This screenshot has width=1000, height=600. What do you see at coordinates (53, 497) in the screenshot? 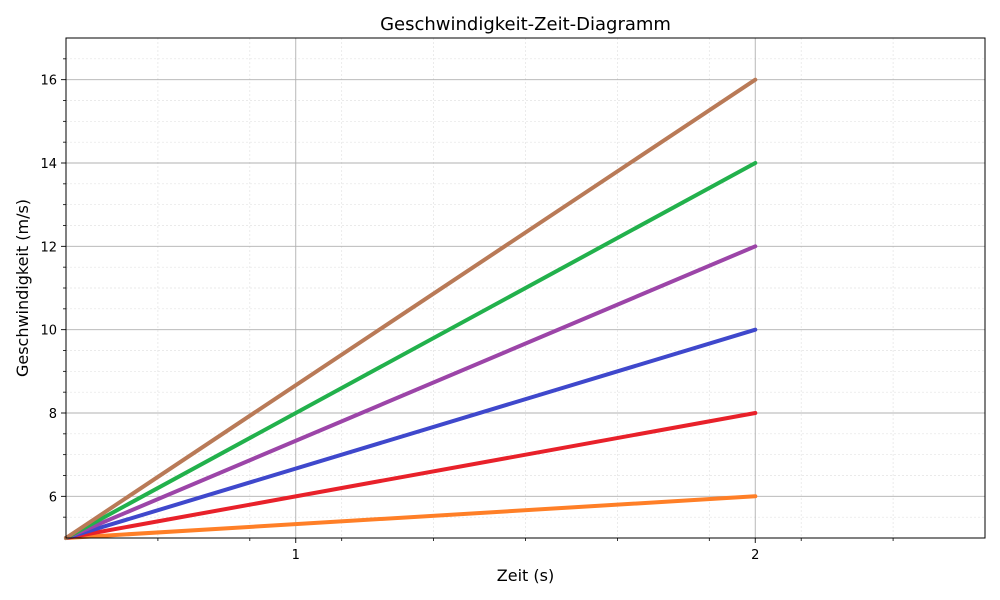
I see `y-tick-label: 6` at bounding box center [53, 497].